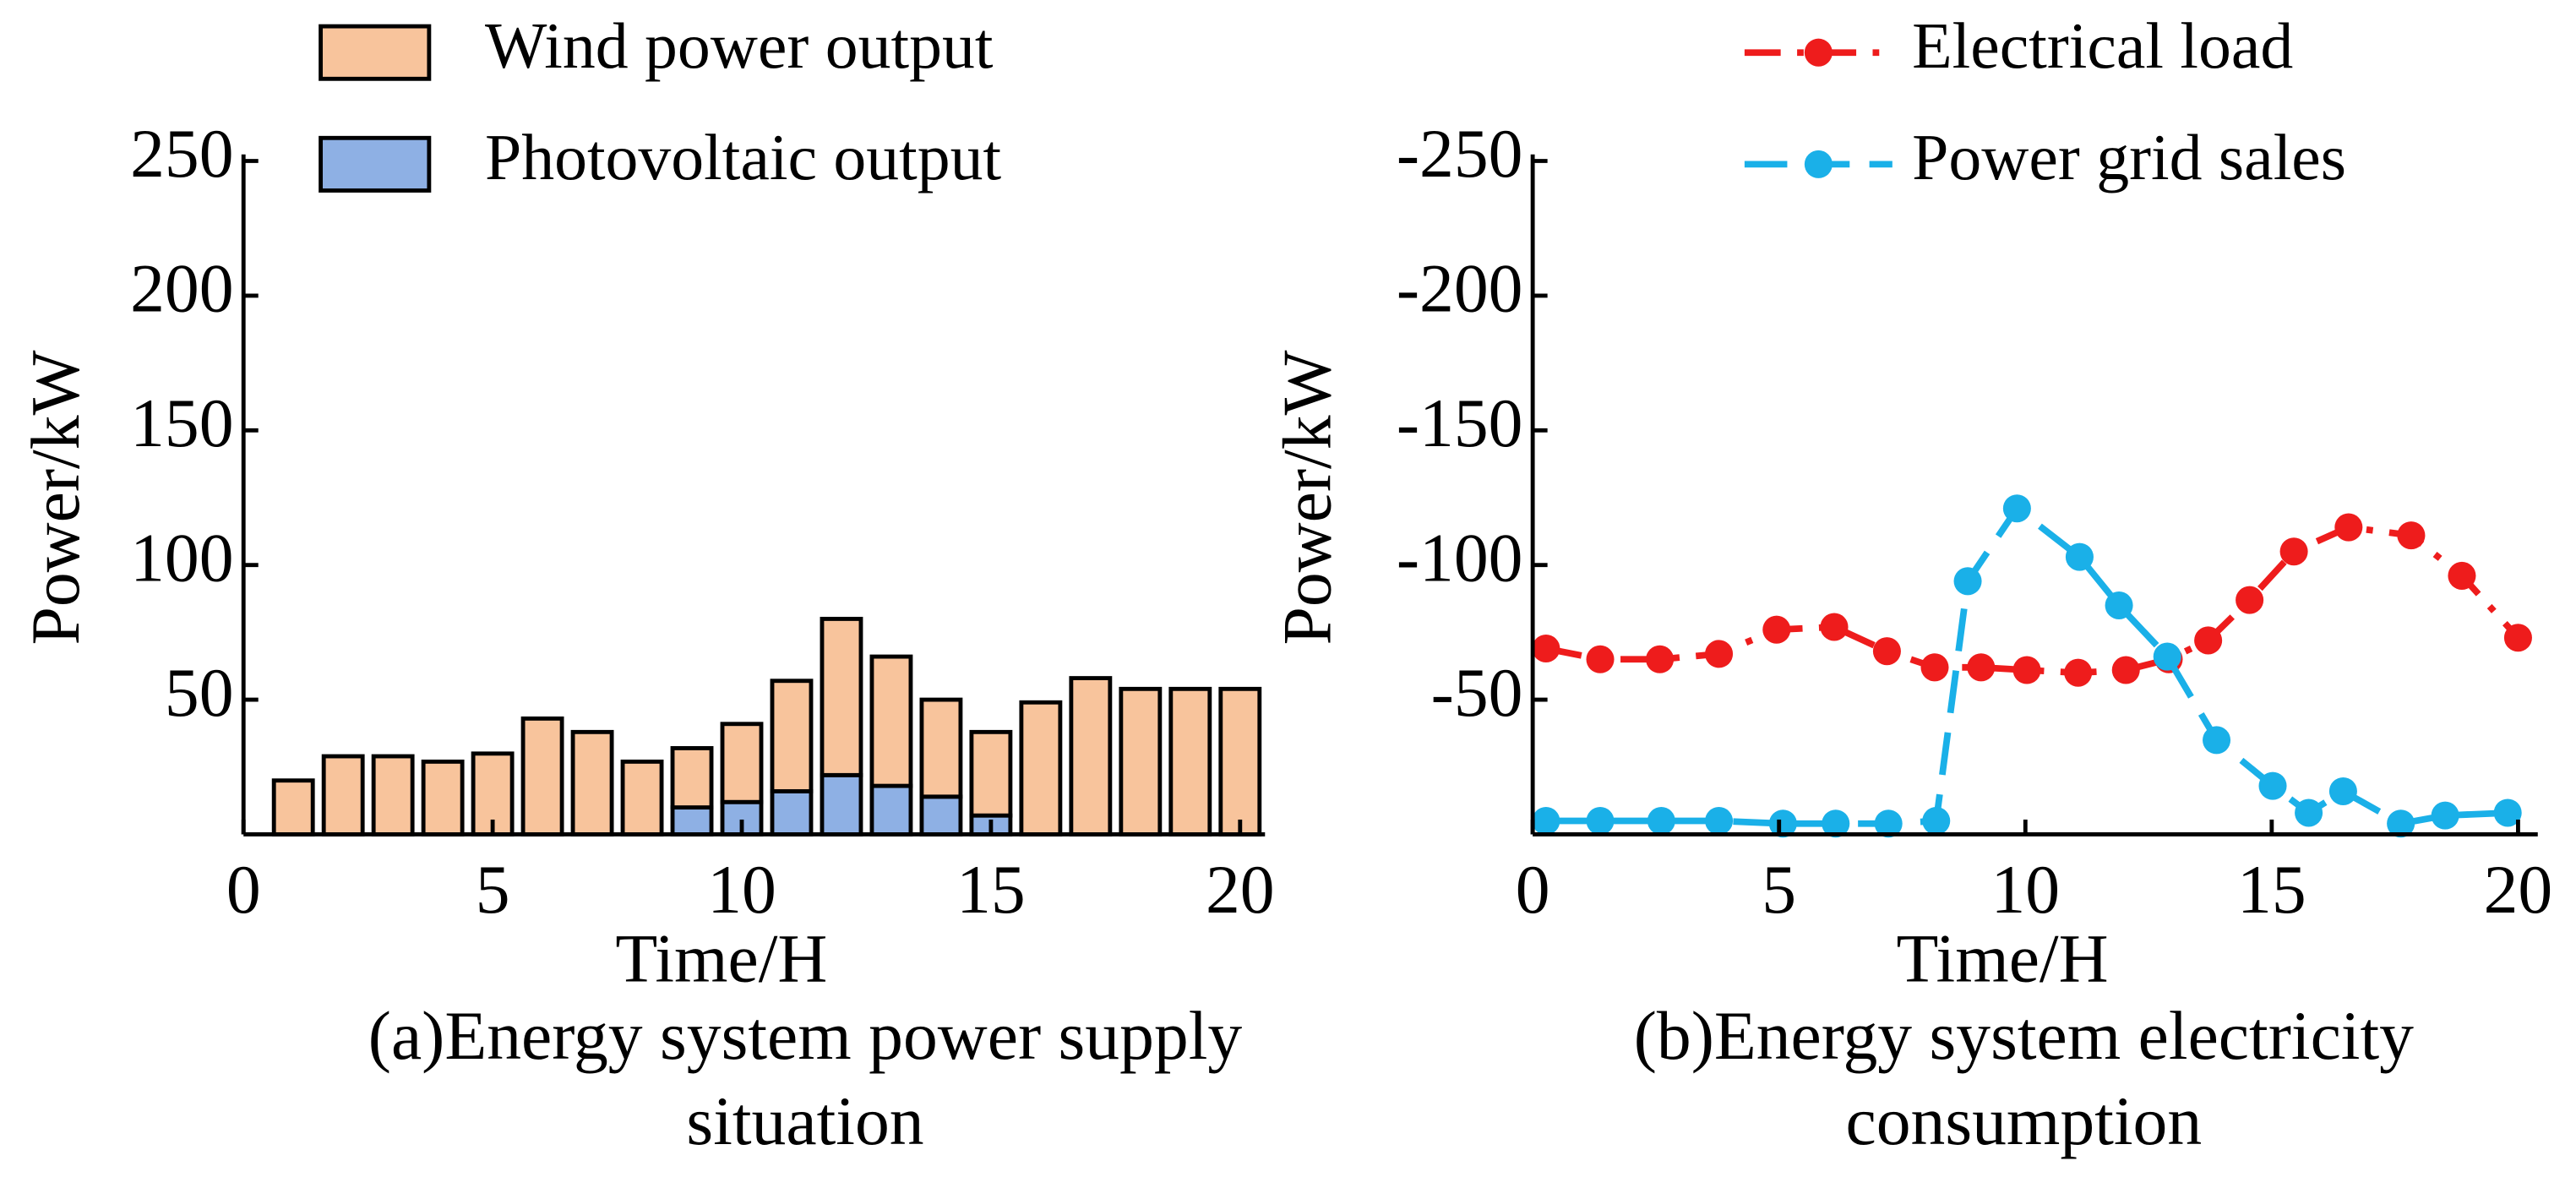 This screenshot has width=2576, height=1199. Describe the element at coordinates (804, 1120) in the screenshot. I see `caption: situation` at that location.